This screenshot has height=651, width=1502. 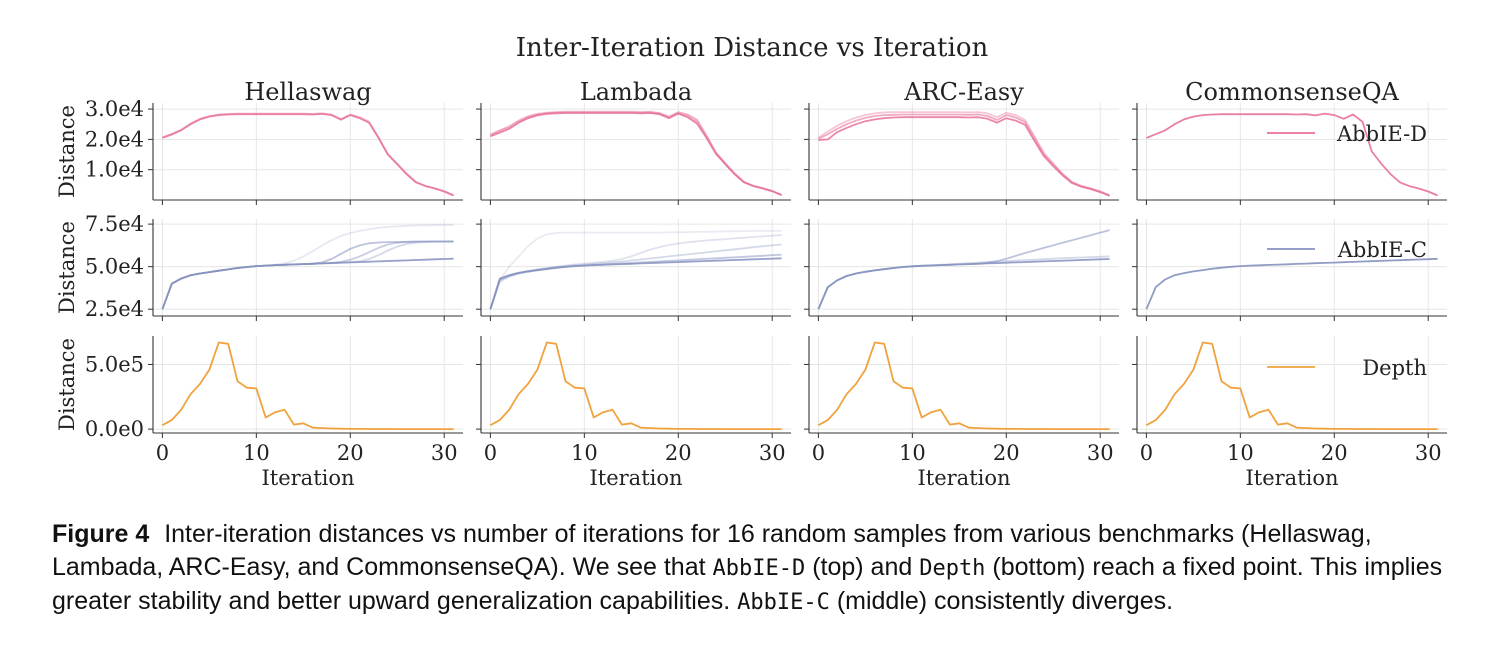 What do you see at coordinates (114, 139) in the screenshot?
I see `y-tick-label: 2.0e4` at bounding box center [114, 139].